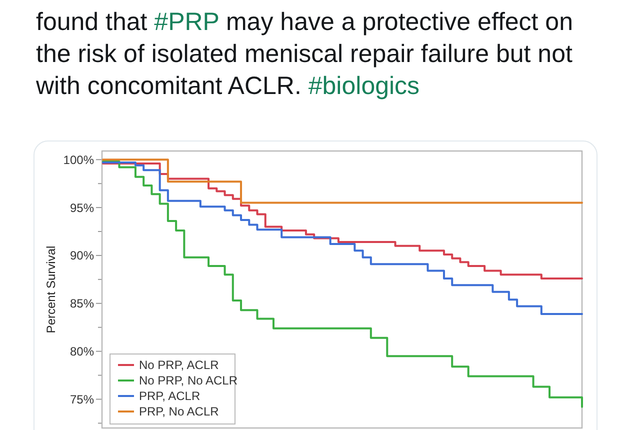  Describe the element at coordinates (82, 255) in the screenshot. I see `y-tick-label: 90%` at that location.